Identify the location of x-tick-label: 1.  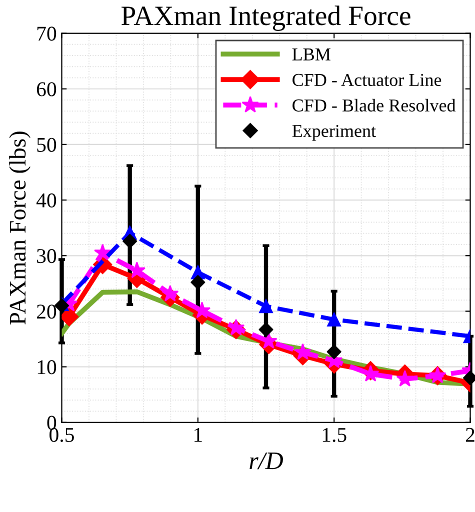
(198, 435).